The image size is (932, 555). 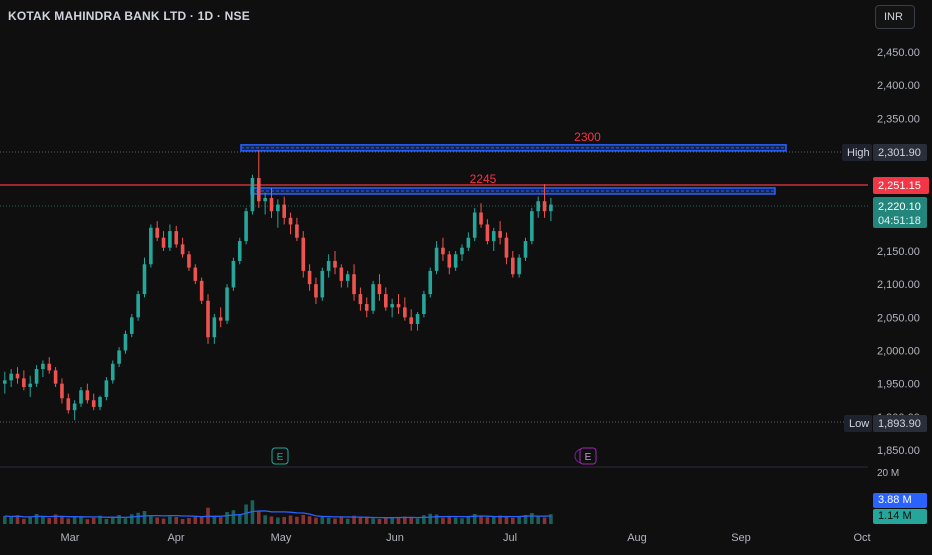 I want to click on price-tick-label: 2,450.00, so click(x=898, y=53).